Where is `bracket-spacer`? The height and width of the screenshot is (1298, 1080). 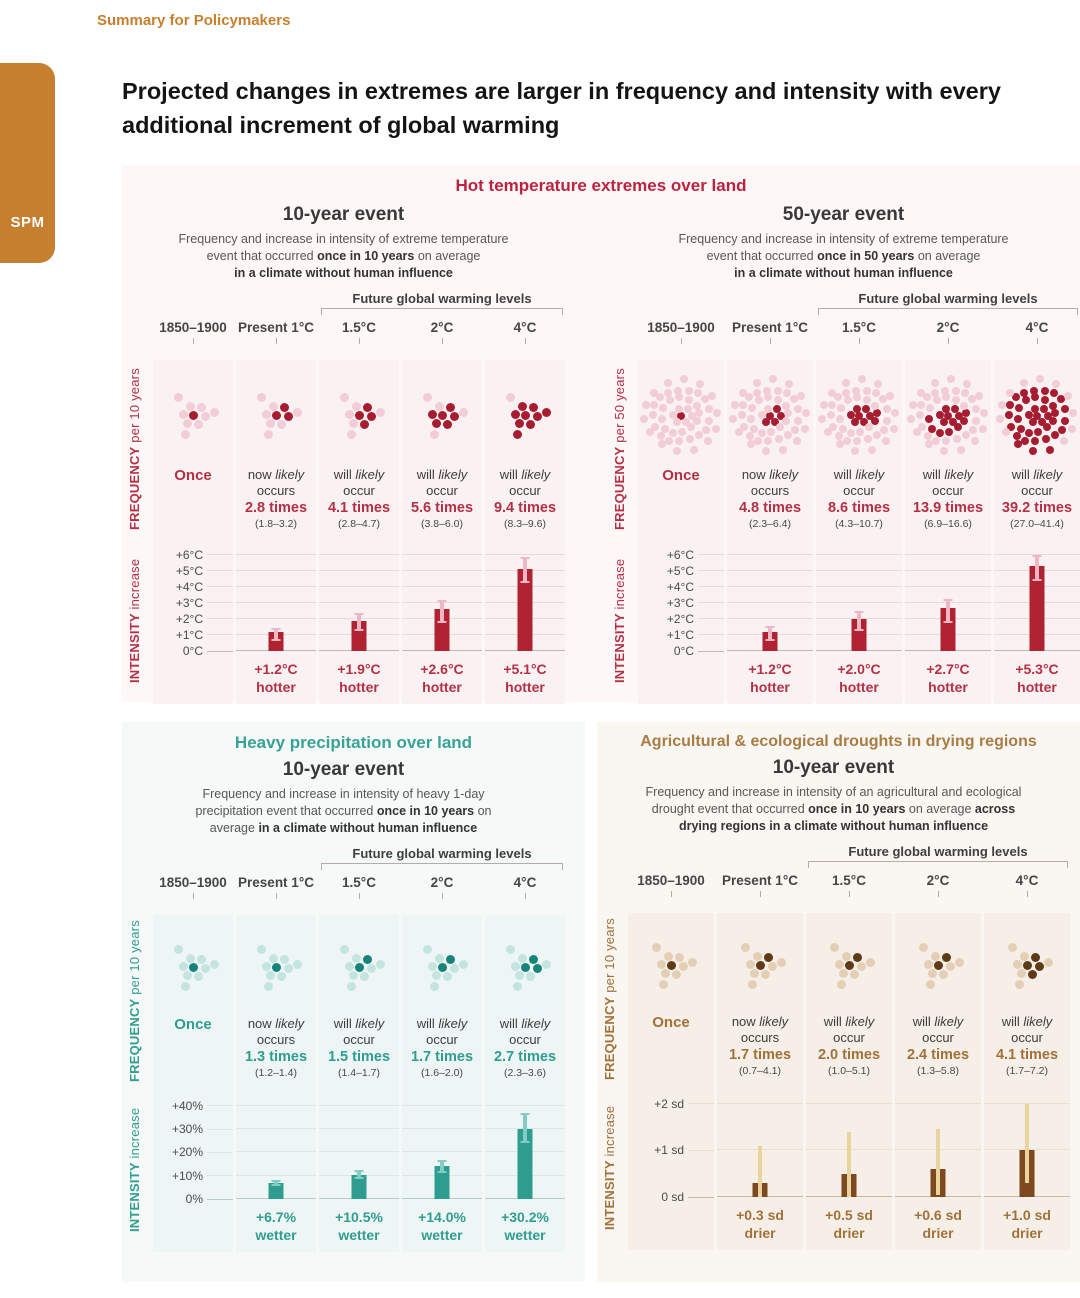
bracket-spacer is located at coordinates (193, 859).